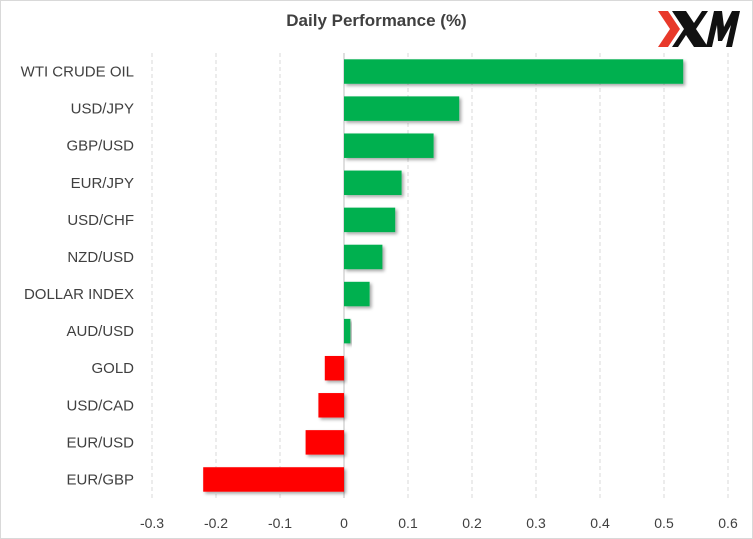 The height and width of the screenshot is (539, 753). I want to click on x-tick-label: 0.3, so click(536, 523).